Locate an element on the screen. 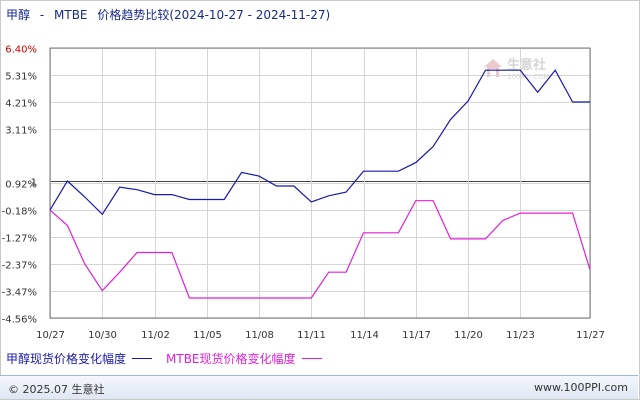  y-tick-label: 4.21% is located at coordinates (21, 104).